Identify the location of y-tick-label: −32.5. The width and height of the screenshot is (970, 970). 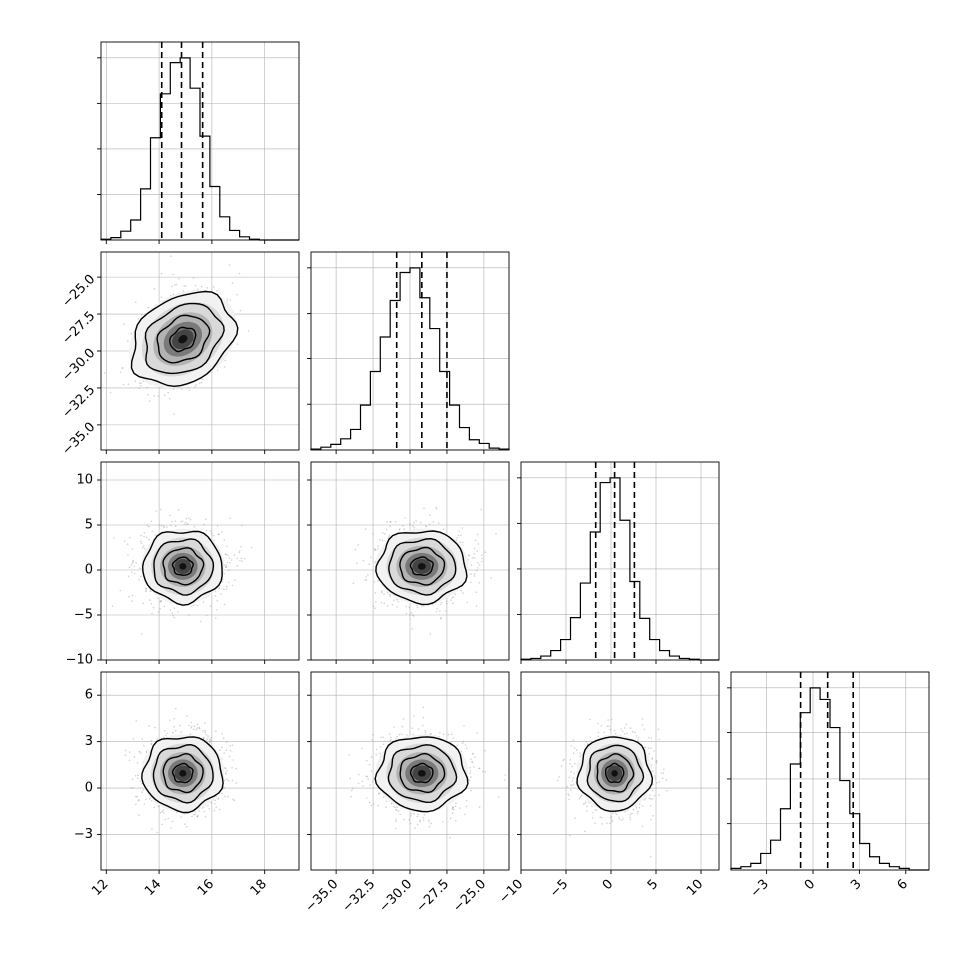
(79, 402).